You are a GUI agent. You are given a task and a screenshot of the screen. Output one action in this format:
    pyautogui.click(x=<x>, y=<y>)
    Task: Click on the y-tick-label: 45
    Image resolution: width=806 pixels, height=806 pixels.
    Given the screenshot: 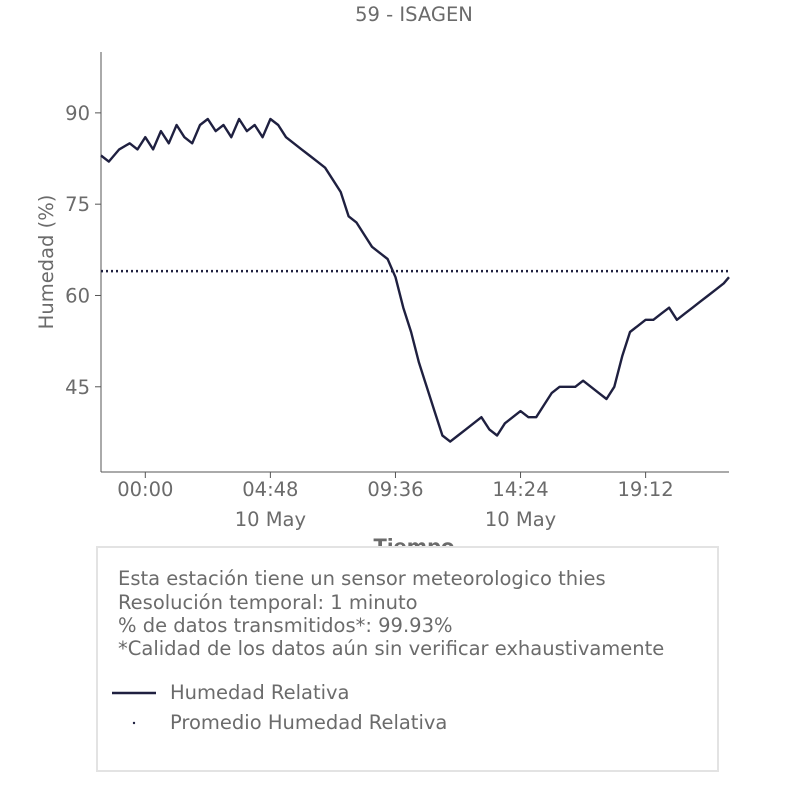 What is the action you would take?
    pyautogui.click(x=77, y=387)
    